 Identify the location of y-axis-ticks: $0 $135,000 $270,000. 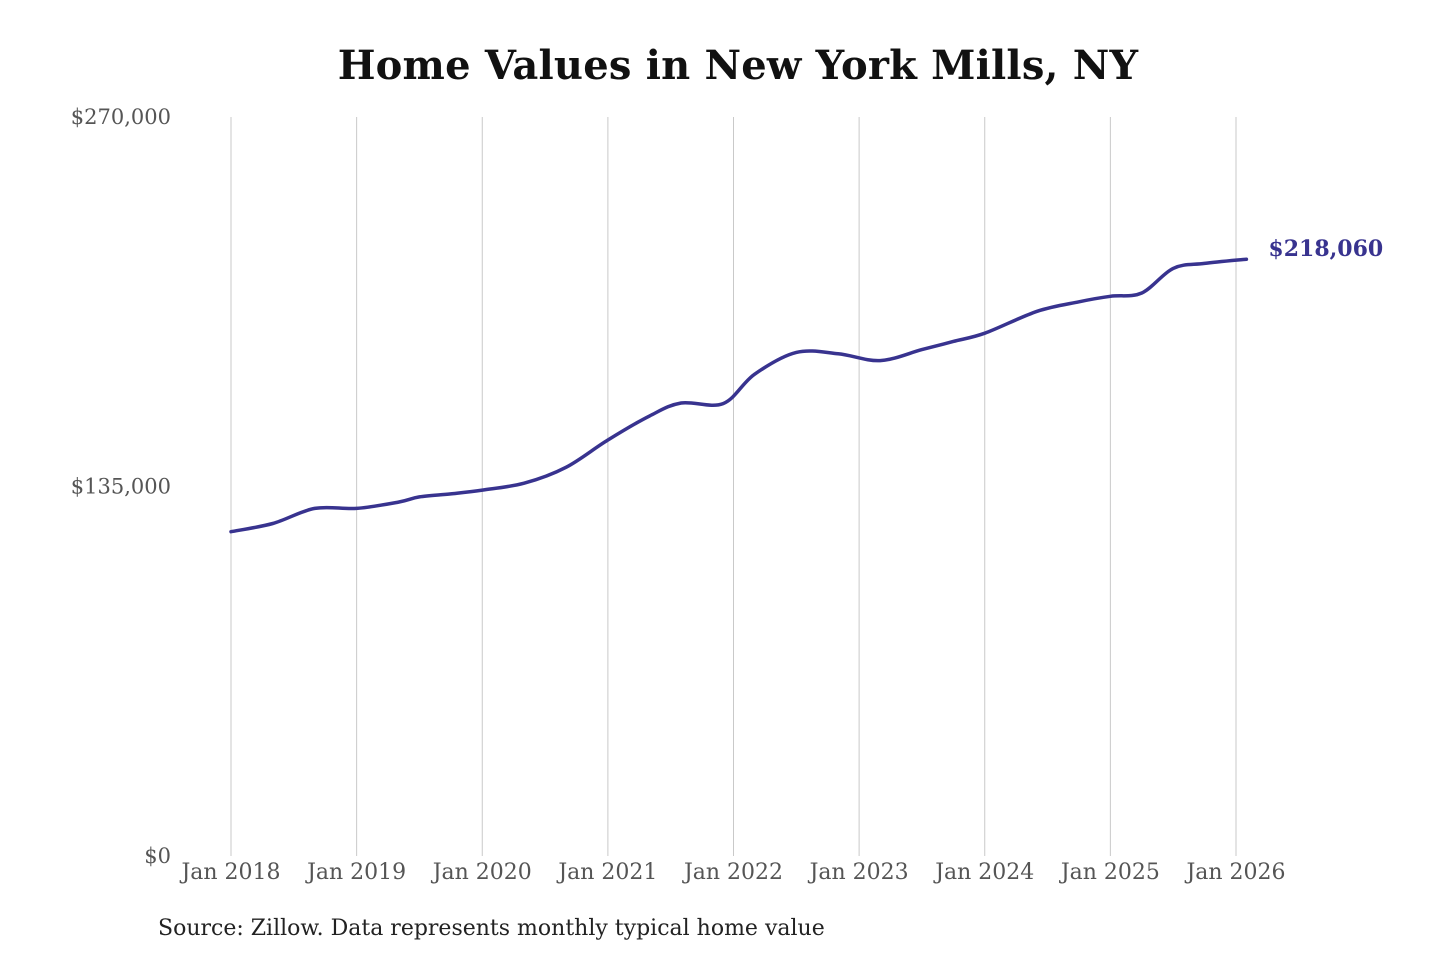
(121, 486).